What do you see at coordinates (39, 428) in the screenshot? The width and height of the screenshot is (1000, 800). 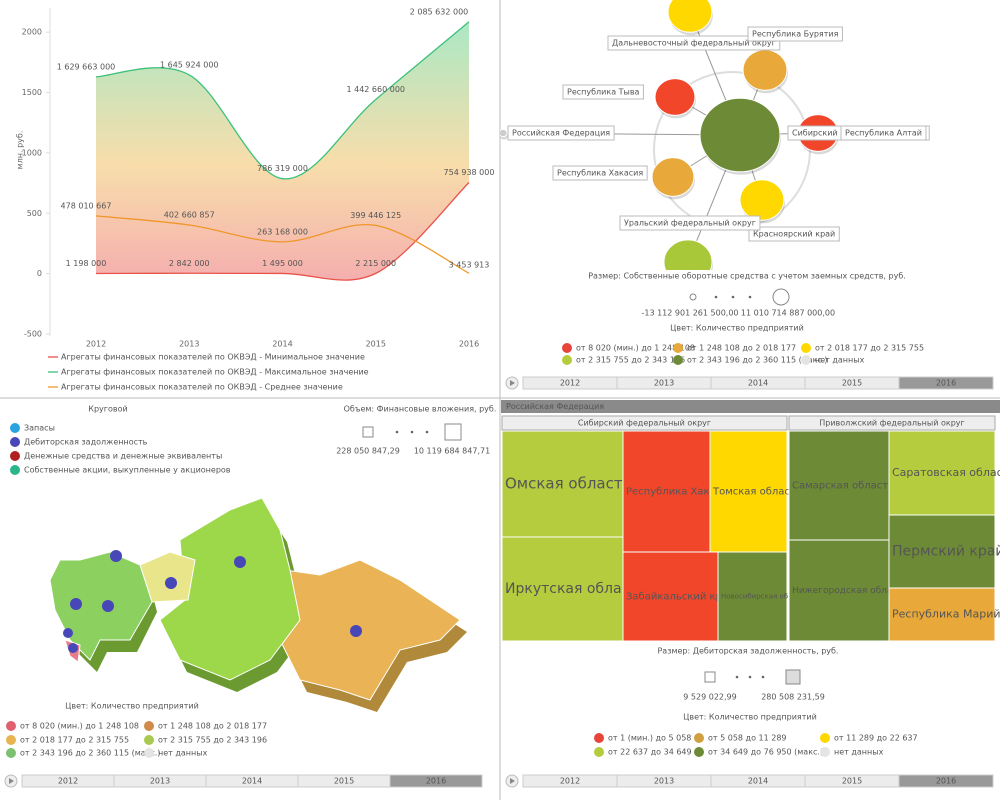 I see `legend-label: Запасы` at bounding box center [39, 428].